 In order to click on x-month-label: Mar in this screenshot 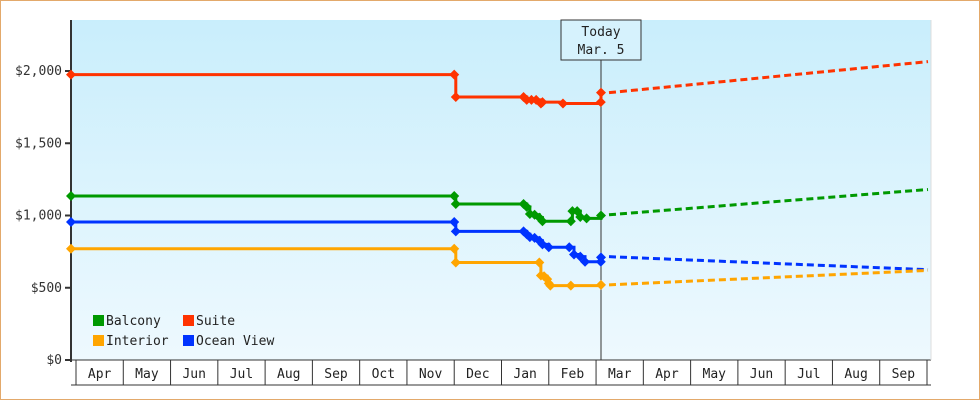, I will do `click(620, 374)`.